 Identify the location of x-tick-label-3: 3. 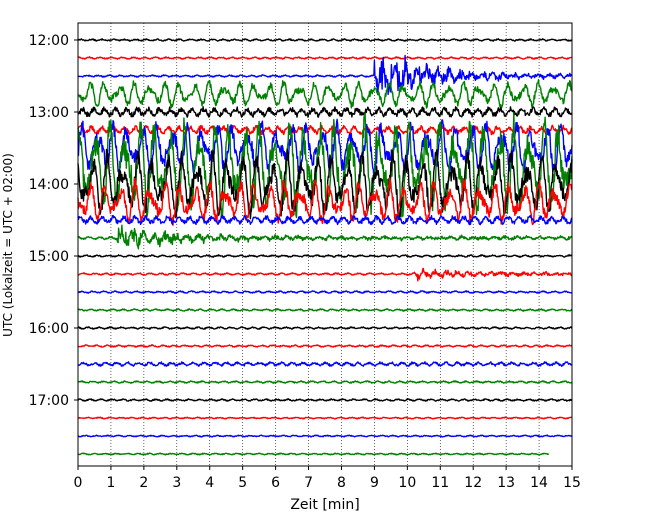
(176, 483).